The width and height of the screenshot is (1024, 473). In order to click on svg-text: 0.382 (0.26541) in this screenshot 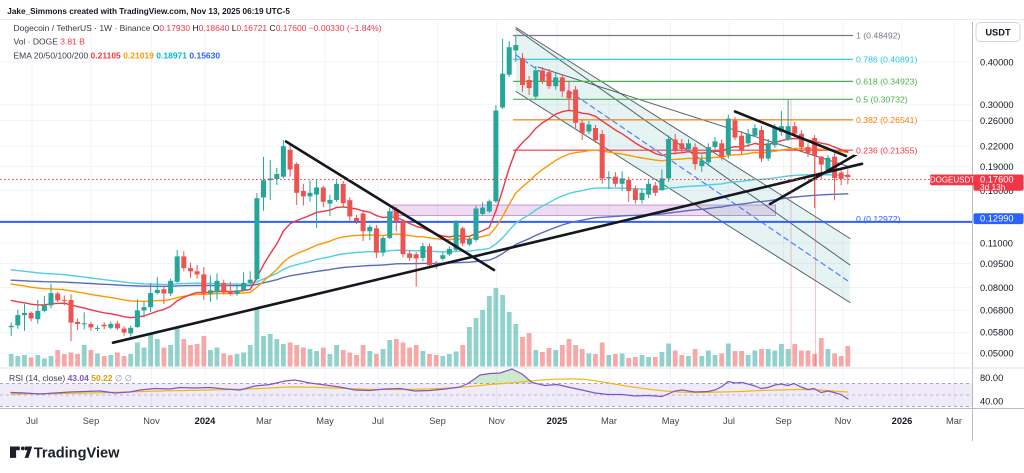, I will do `click(886, 120)`.